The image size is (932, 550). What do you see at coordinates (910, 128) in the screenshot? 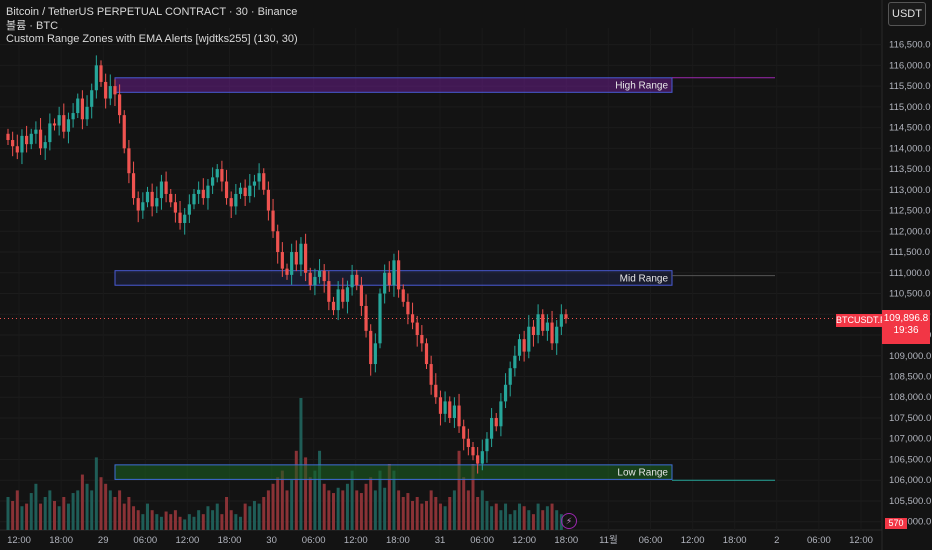
I see `y-tick-label: 114,500.0` at bounding box center [910, 128].